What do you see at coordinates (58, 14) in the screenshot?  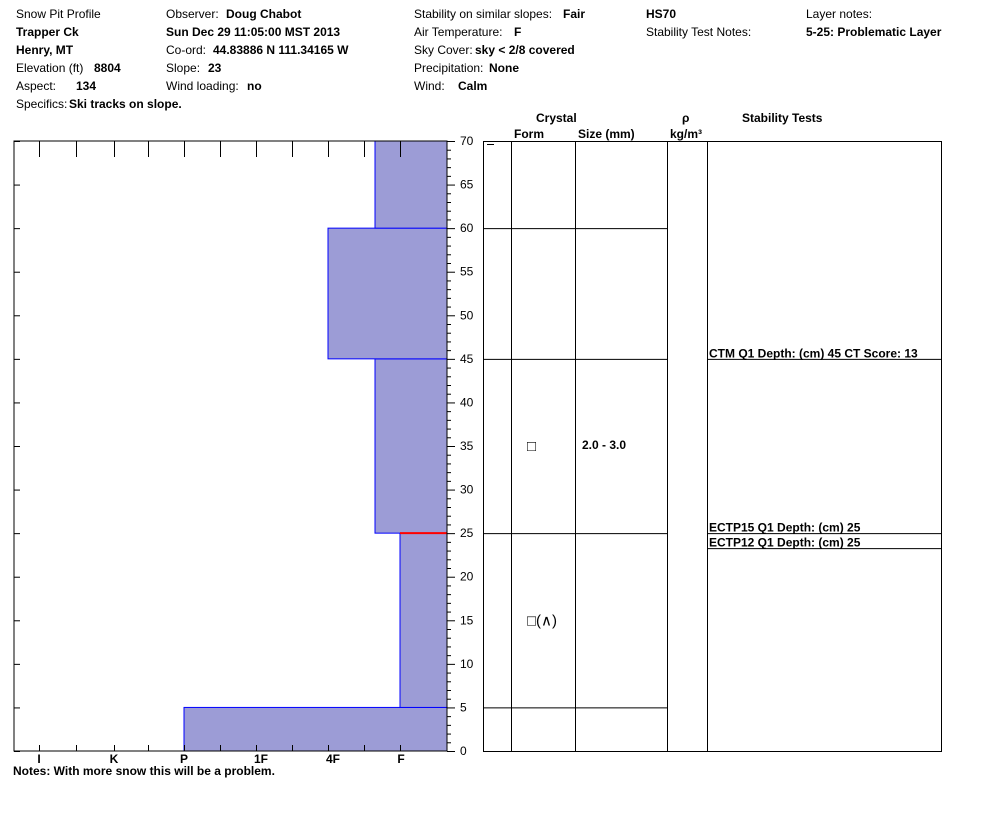 I see `profile-title: Snow Pit Profile` at bounding box center [58, 14].